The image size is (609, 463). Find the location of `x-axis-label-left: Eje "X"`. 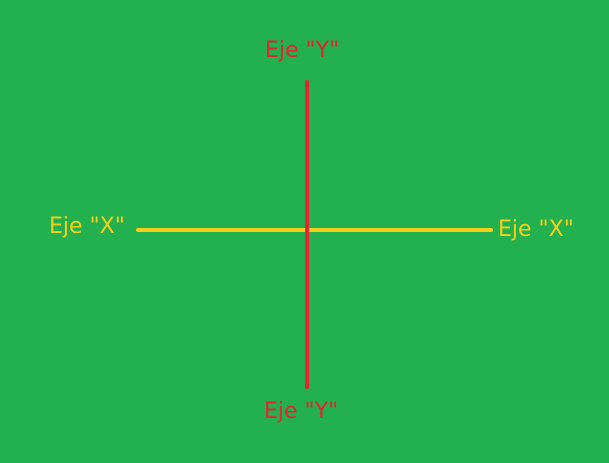

x-axis-label-left: Eje "X" is located at coordinates (87, 226).